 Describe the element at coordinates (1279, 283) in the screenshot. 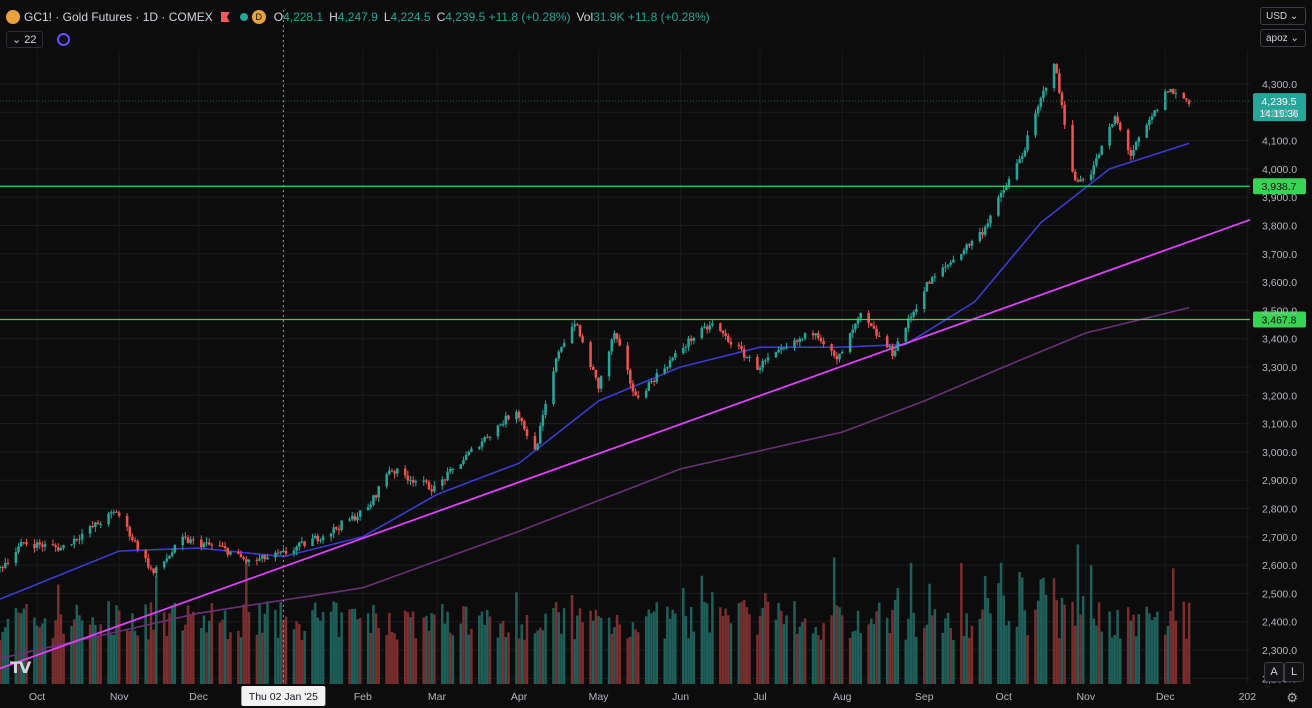

I see `y-tick-label: 3,600.0` at that location.